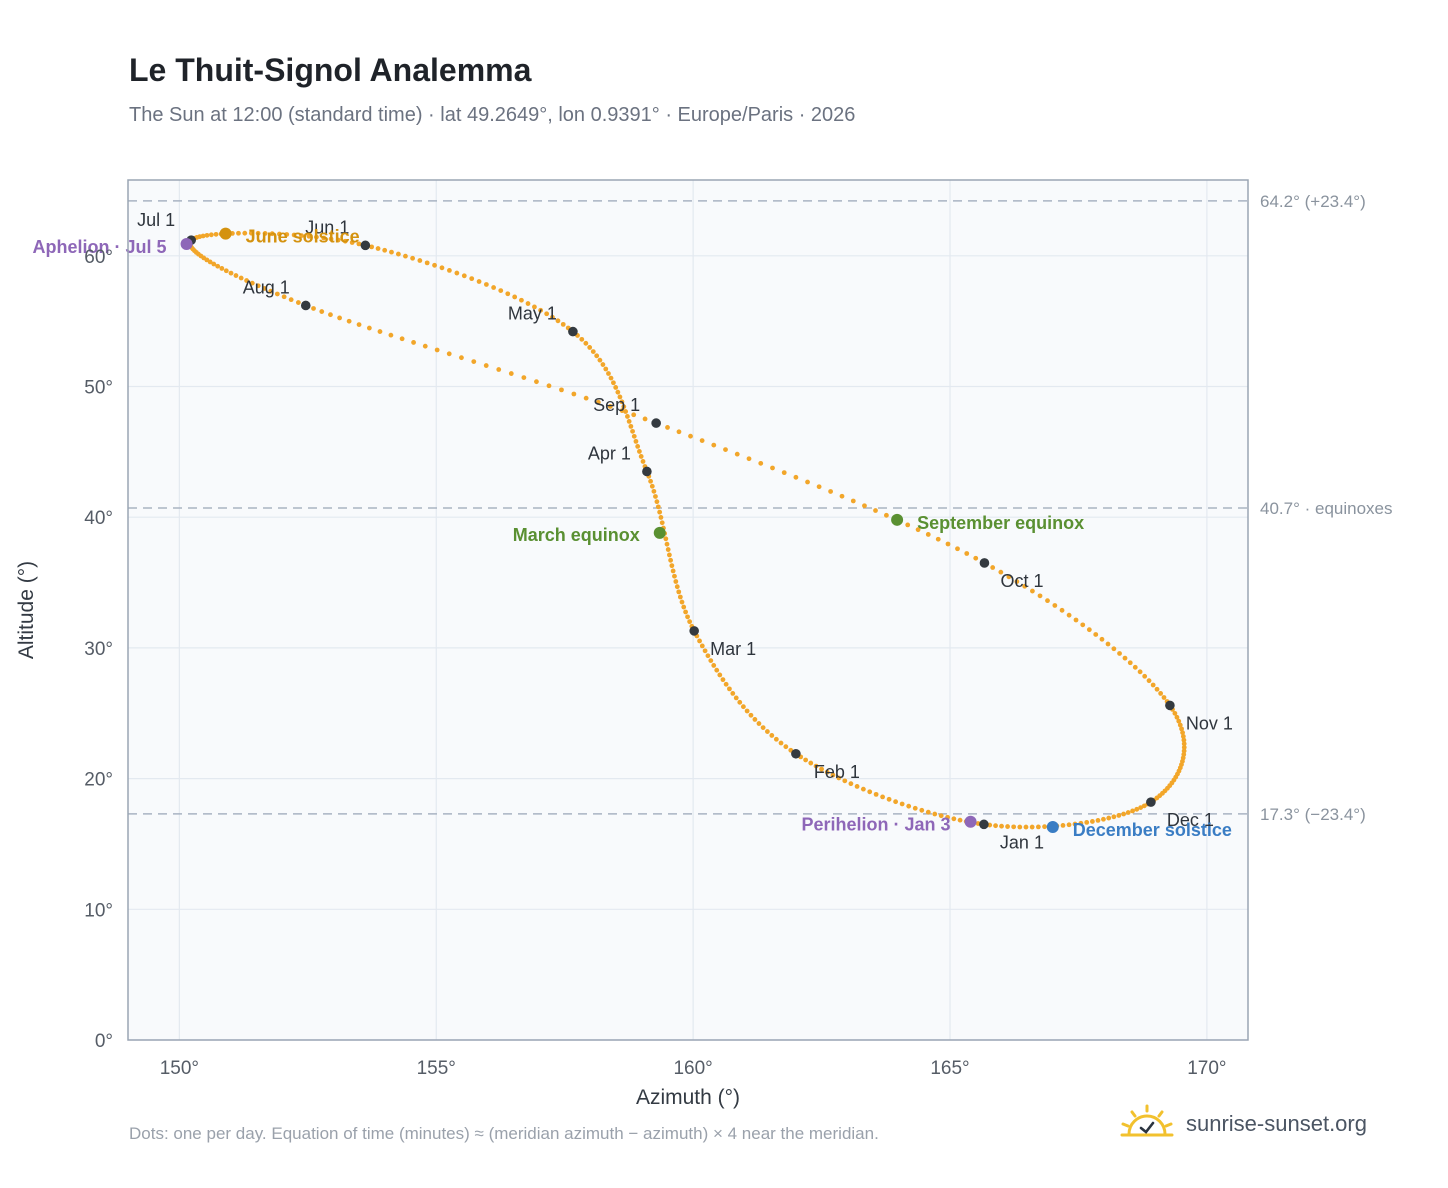 The height and width of the screenshot is (1188, 1448). I want to click on x-tick-label: 160°, so click(692, 1068).